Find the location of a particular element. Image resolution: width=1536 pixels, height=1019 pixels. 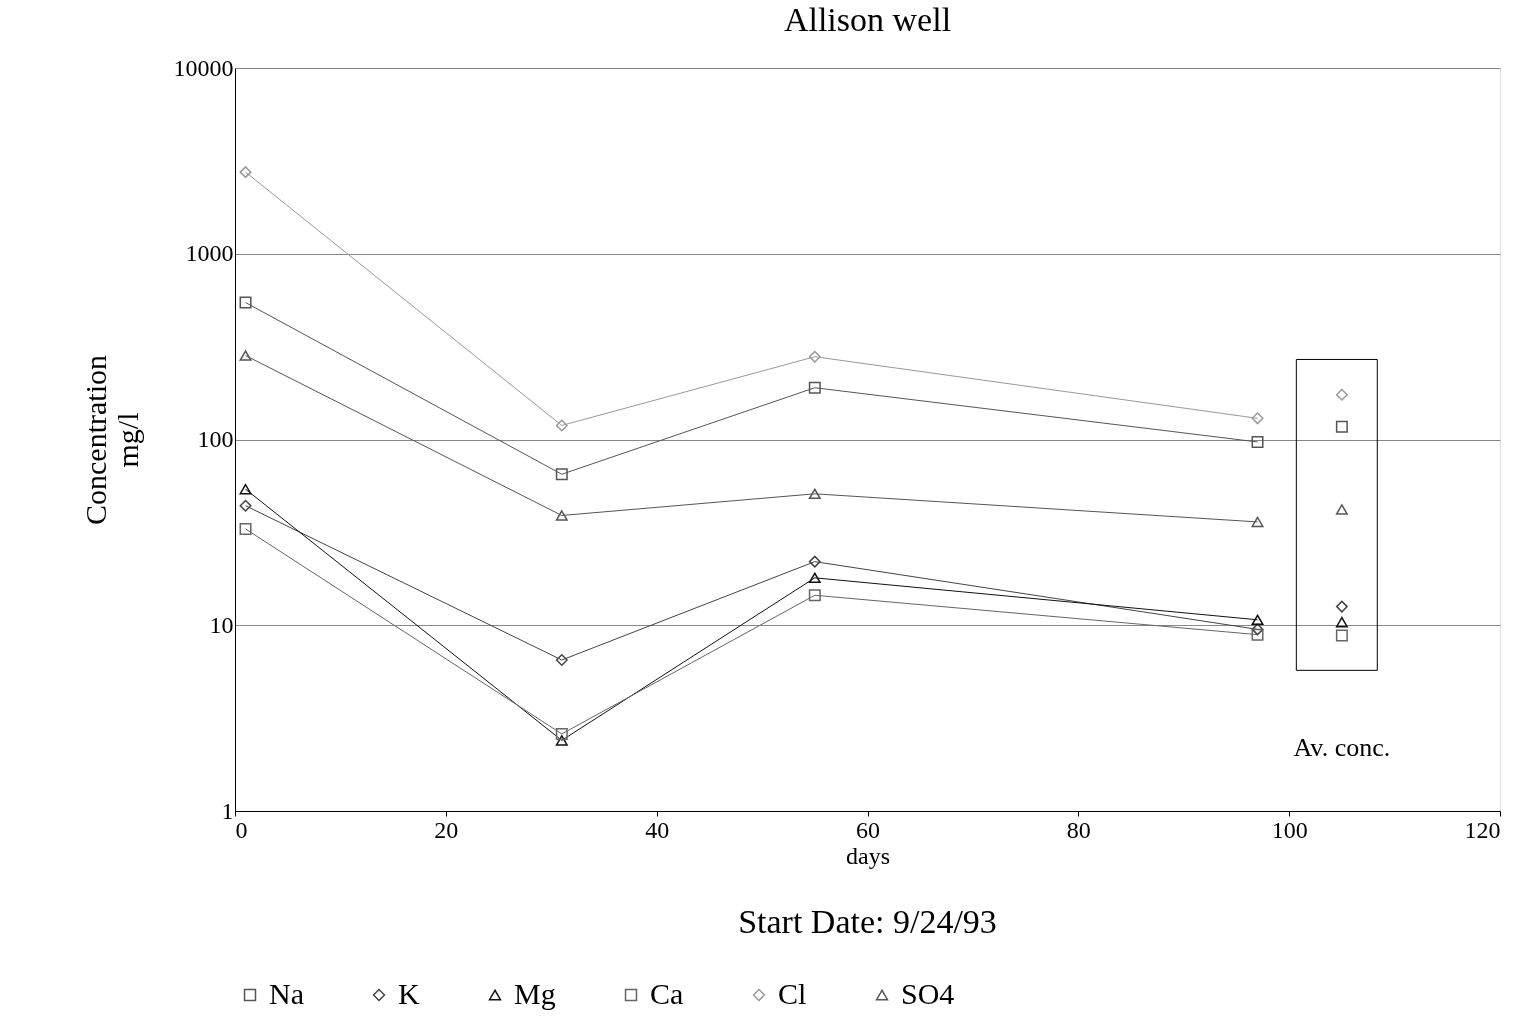

x-tick-label: 40 is located at coordinates (657, 829).